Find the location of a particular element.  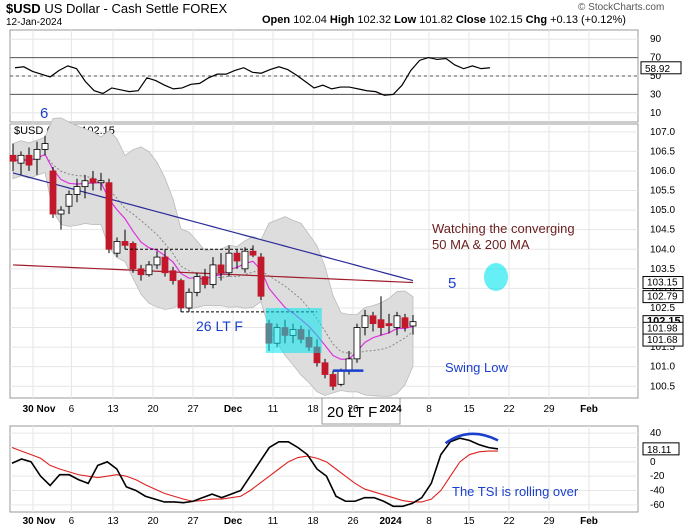

tsi-tick-label: 40 is located at coordinates (656, 433).